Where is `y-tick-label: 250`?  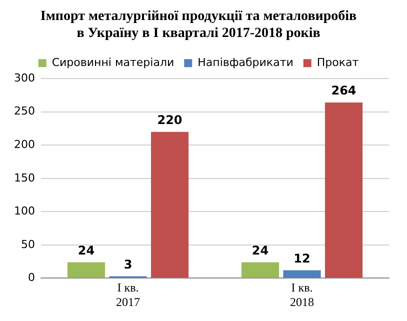 y-tick-label: 250 is located at coordinates (24, 111).